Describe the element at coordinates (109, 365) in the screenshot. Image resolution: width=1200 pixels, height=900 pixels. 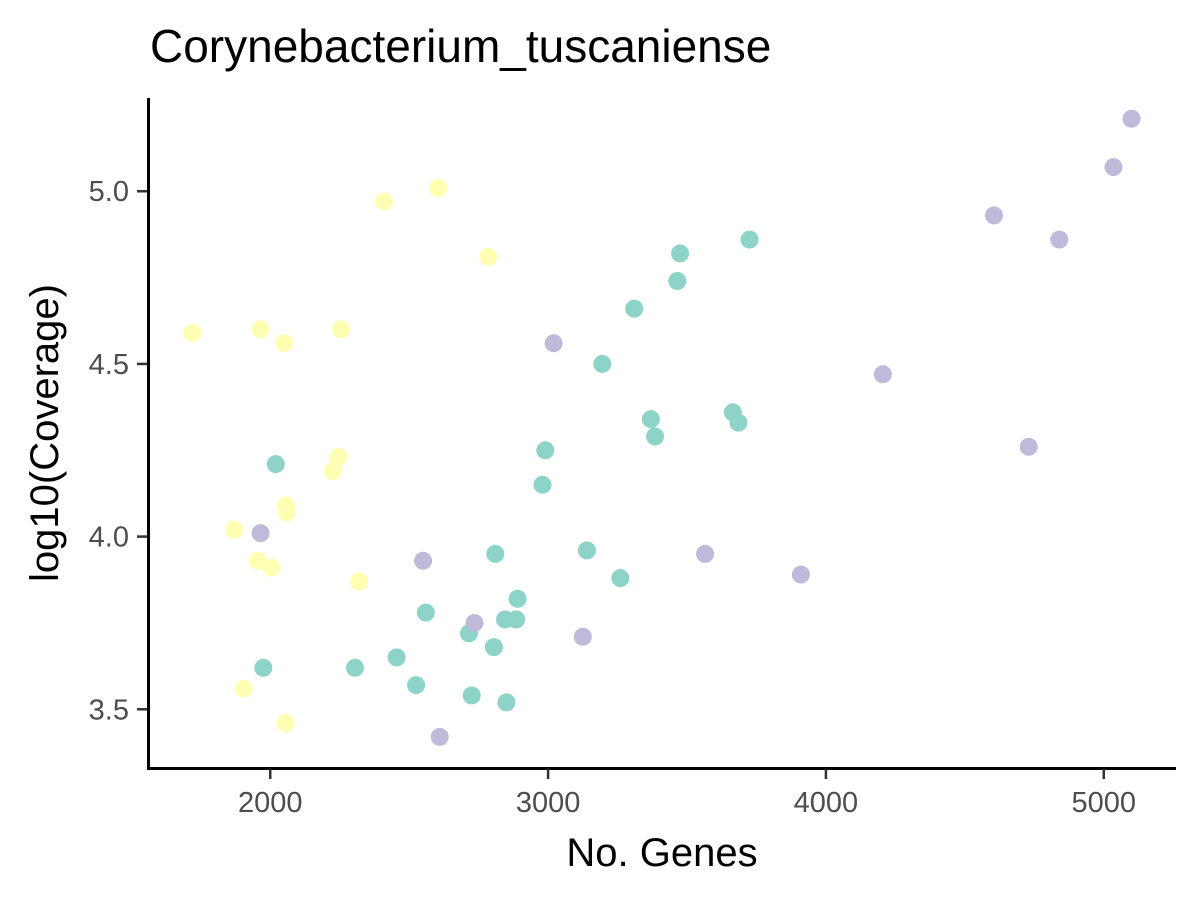
I see `y-tick-label: 4.5` at that location.